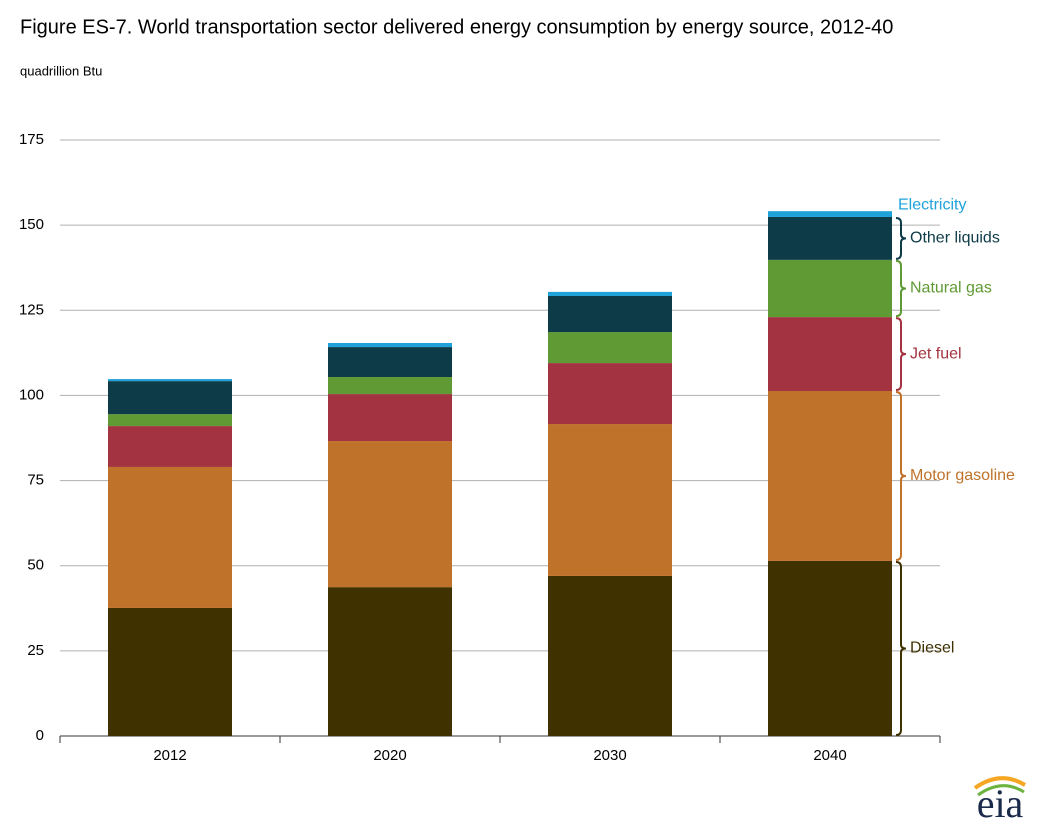 The height and width of the screenshot is (839, 1050). What do you see at coordinates (31, 309) in the screenshot?
I see `y-tick-label: 125` at bounding box center [31, 309].